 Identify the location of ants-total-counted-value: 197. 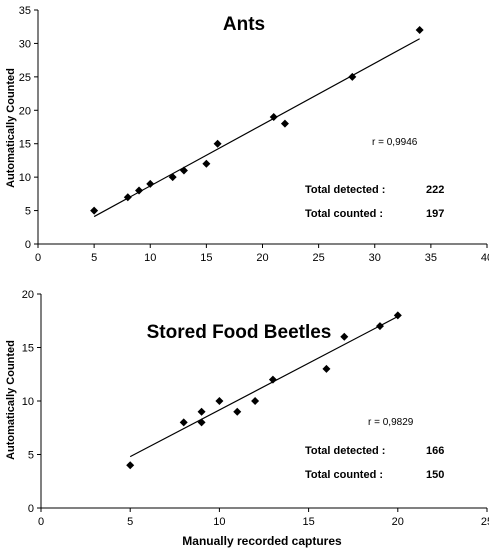
(435, 214).